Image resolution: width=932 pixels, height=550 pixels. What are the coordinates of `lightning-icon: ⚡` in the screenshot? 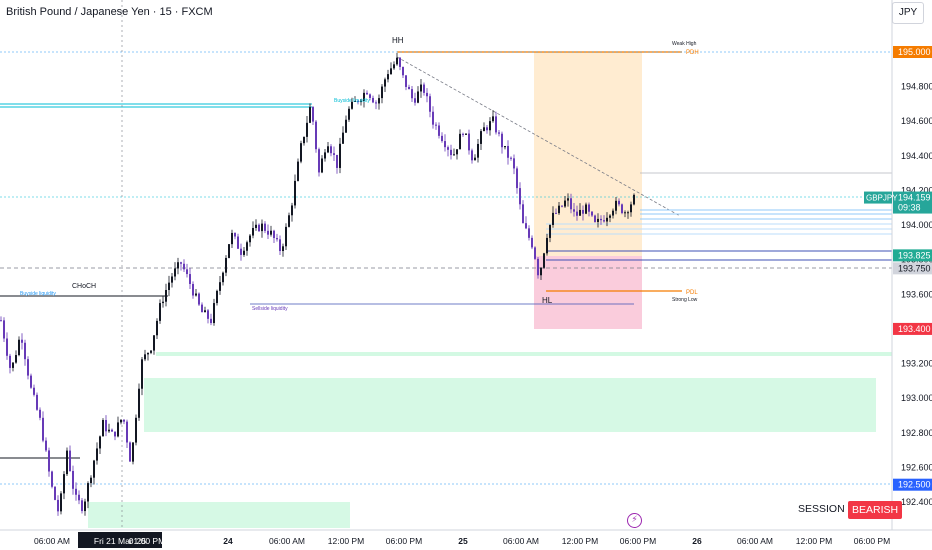 It's located at (634, 520).